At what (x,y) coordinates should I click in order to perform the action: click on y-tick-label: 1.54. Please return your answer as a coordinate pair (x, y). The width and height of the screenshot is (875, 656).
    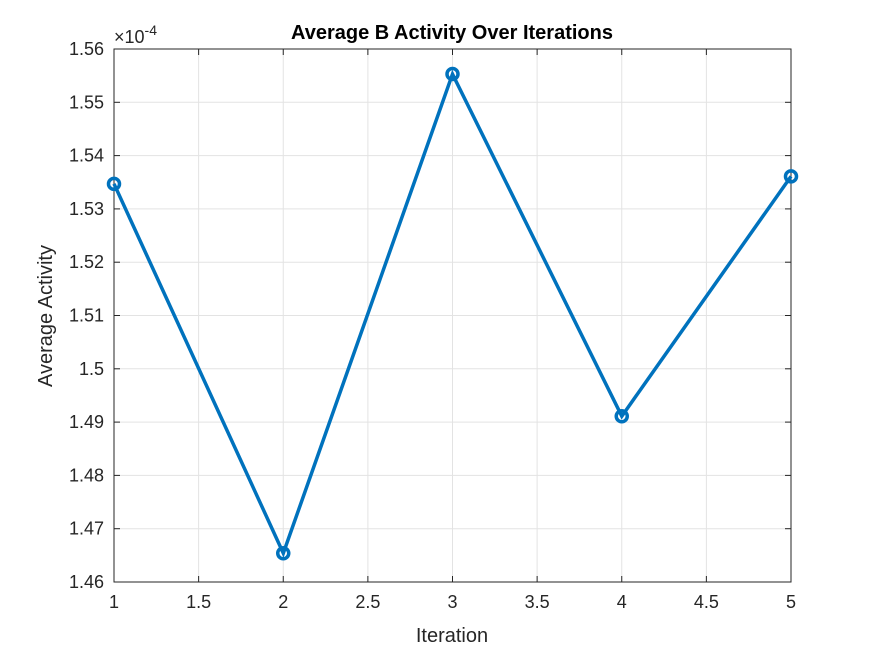
    Looking at the image, I should click on (86, 156).